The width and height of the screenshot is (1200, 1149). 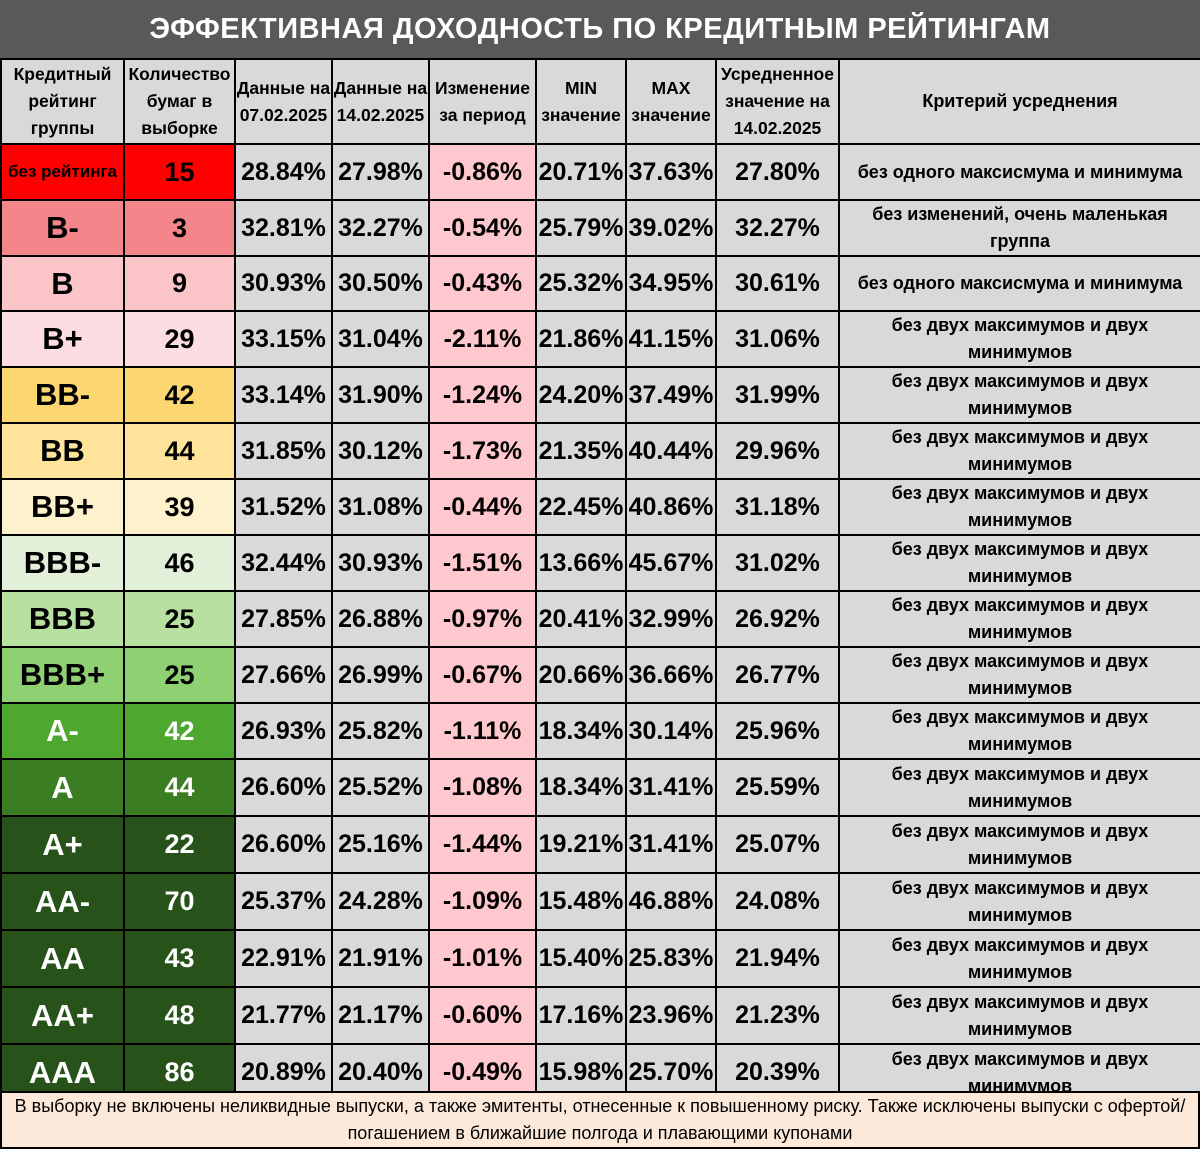 What do you see at coordinates (581, 901) in the screenshot?
I see `min-value-cell: 15.48%` at bounding box center [581, 901].